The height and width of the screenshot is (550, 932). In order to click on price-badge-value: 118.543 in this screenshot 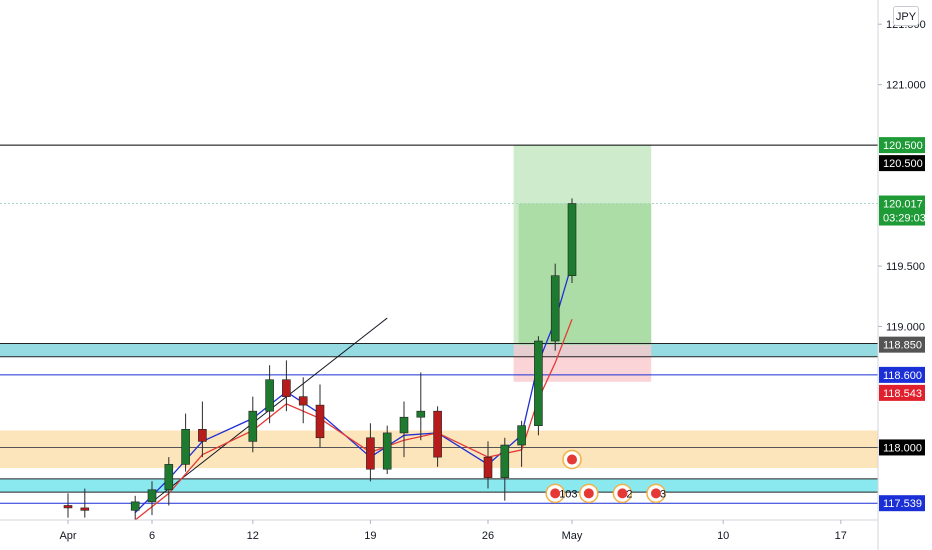, I will do `click(902, 394)`.